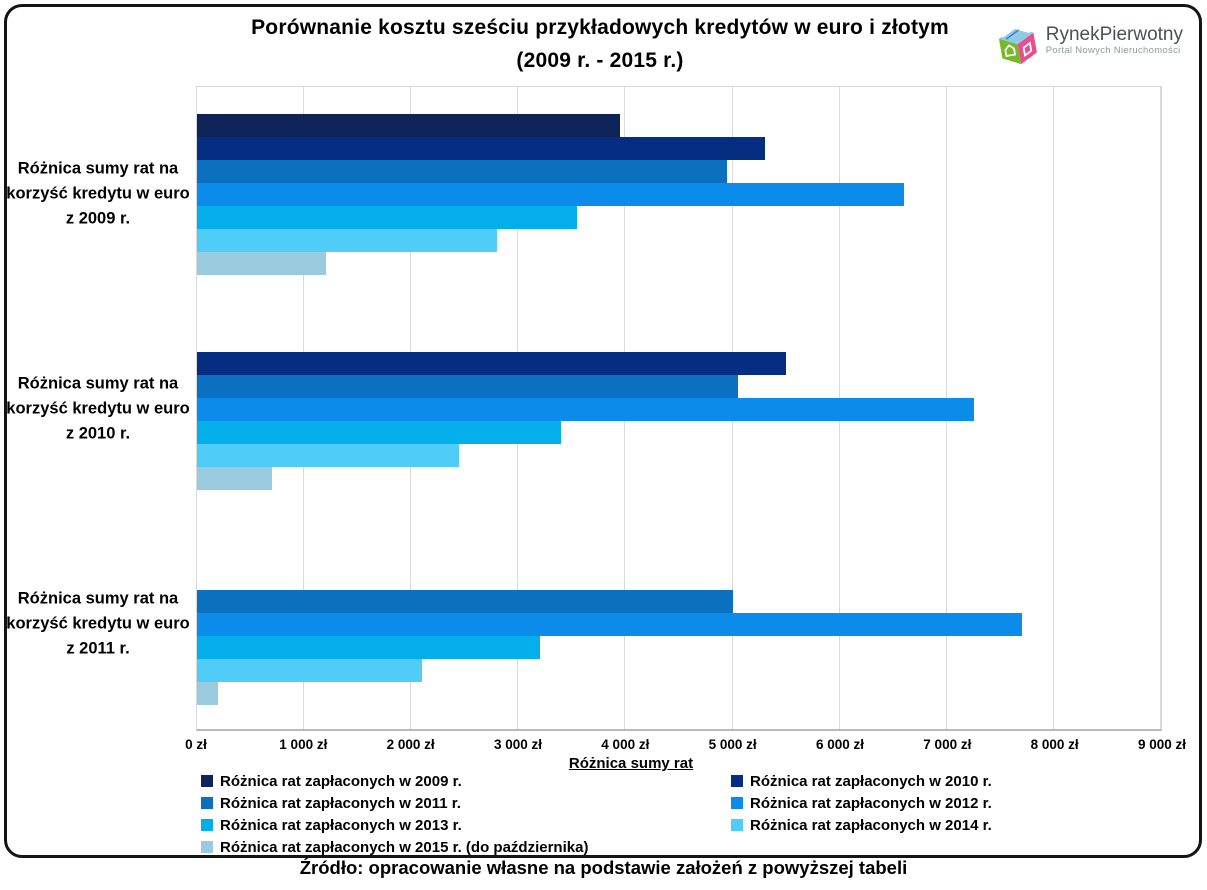 Image resolution: width=1207 pixels, height=890 pixels. Describe the element at coordinates (1017, 45) in the screenshot. I see `logo-cube-icon` at that location.